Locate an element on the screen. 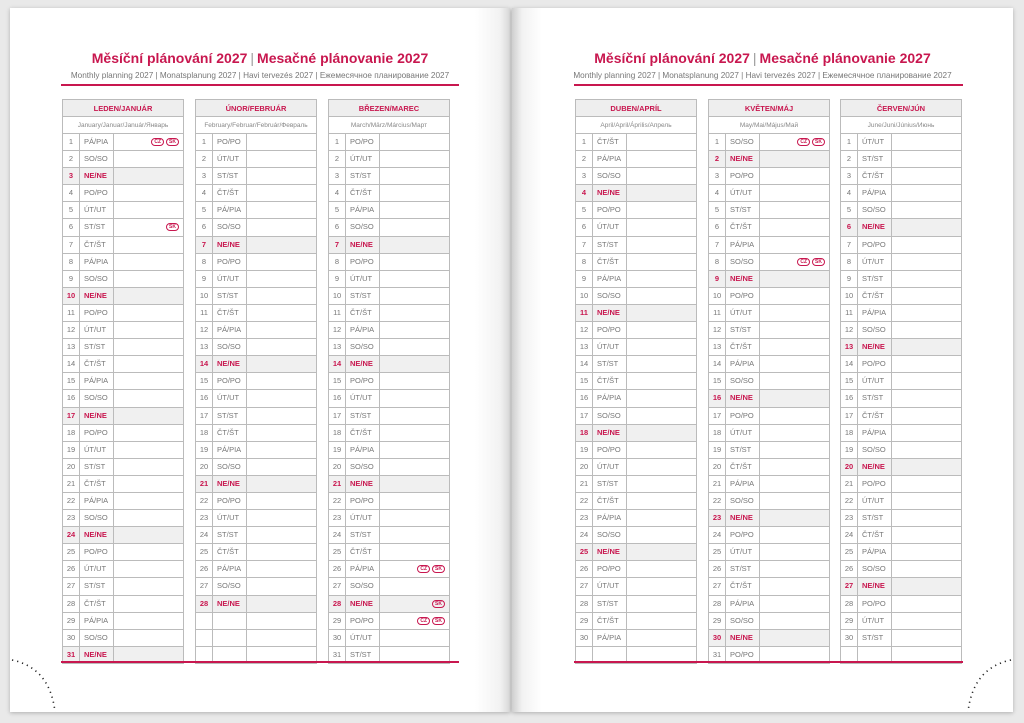 The image size is (1024, 723). day-row: 8 SO/SO CZ SK is located at coordinates (769, 262).